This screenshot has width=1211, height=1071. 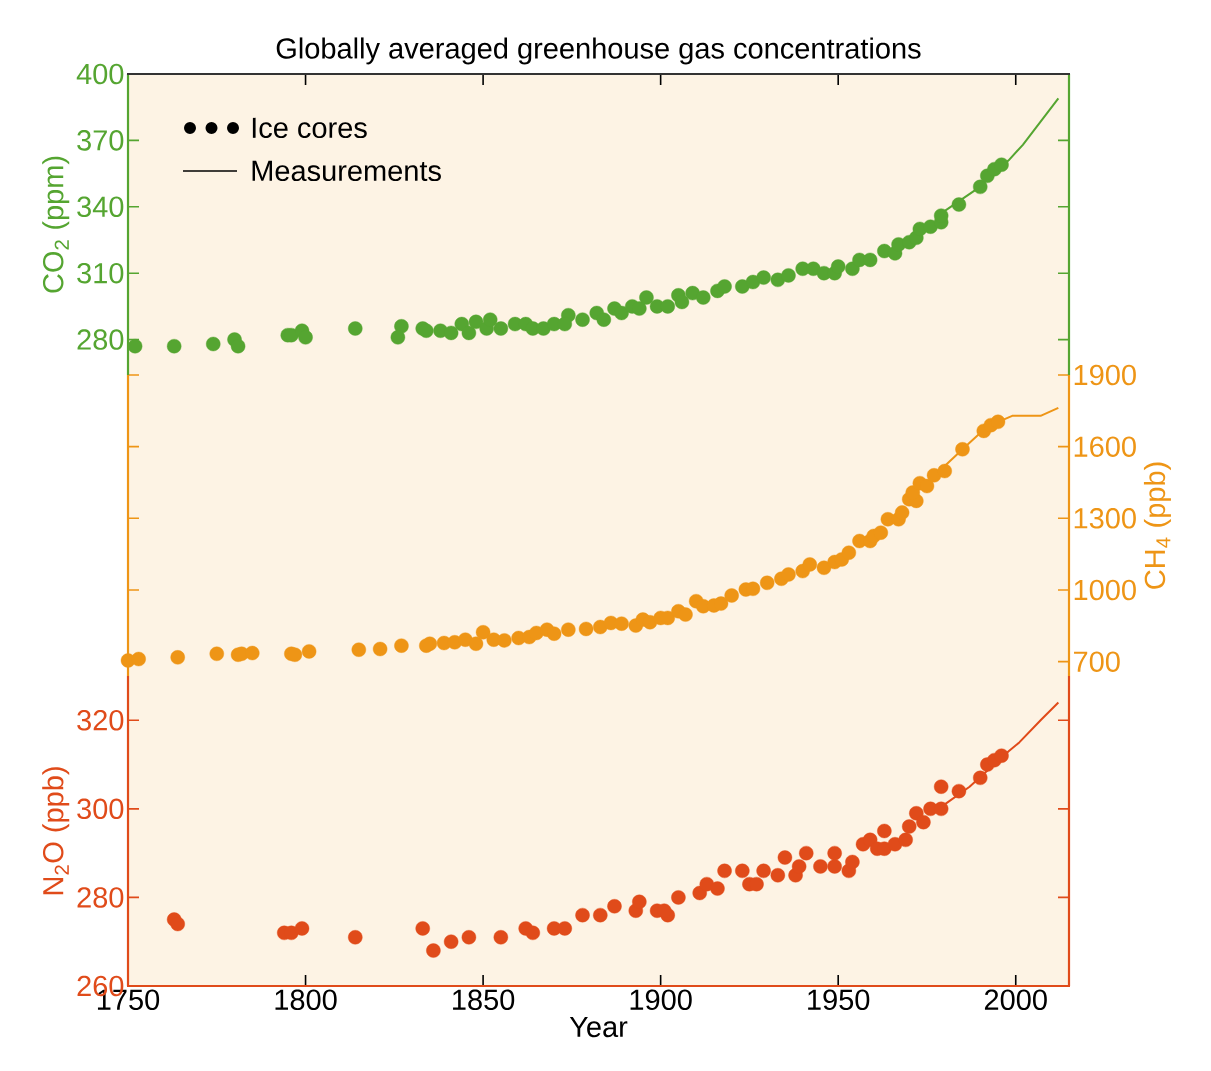 I want to click on y-tick-label: 300, so click(x=100, y=809).